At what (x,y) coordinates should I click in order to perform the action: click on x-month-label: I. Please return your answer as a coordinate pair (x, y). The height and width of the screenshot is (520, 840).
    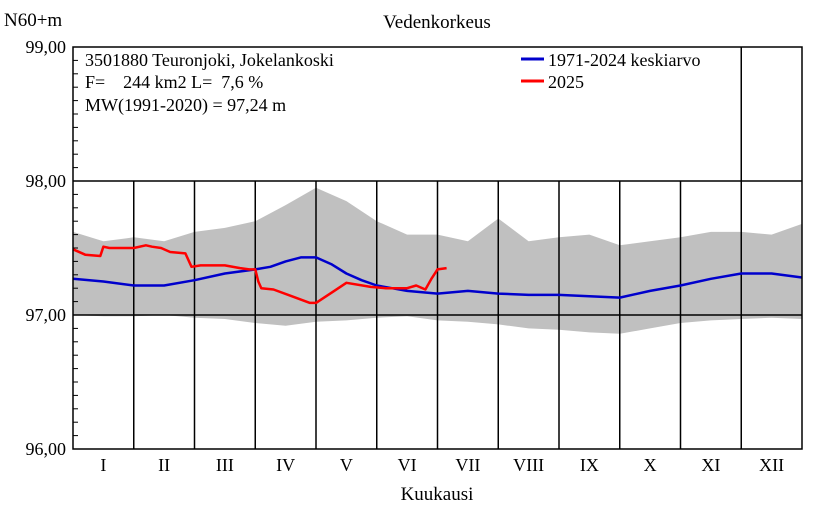
    Looking at the image, I should click on (103, 465).